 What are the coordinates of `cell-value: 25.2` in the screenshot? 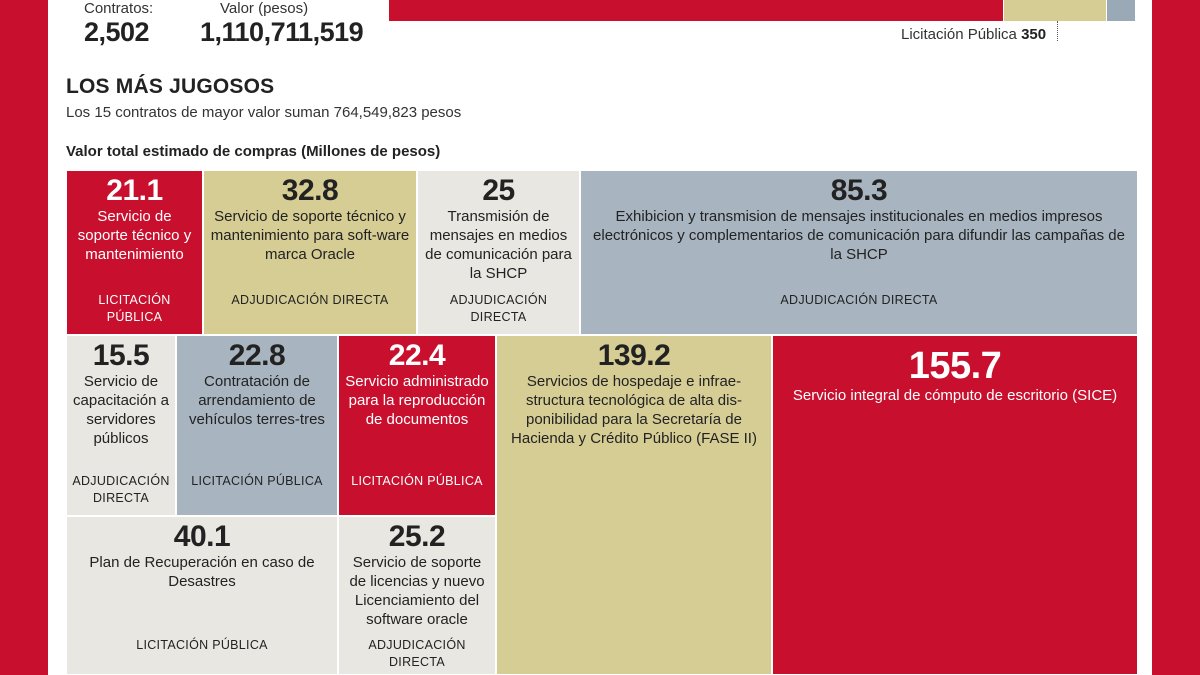 It's located at (417, 536).